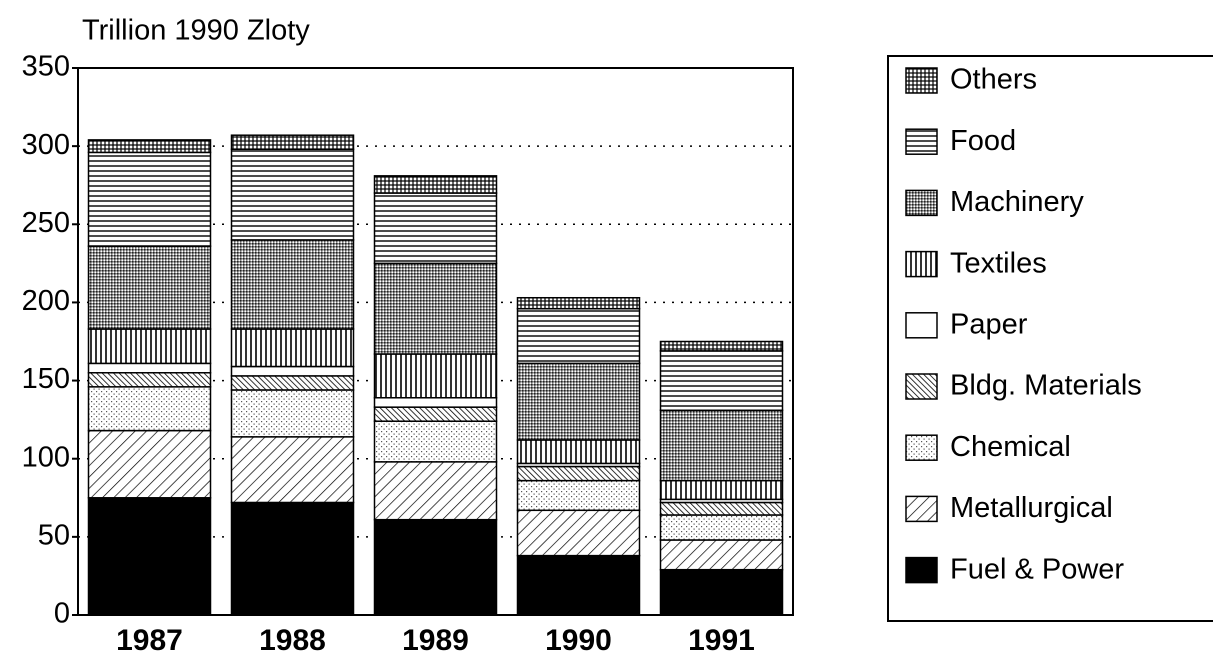 The height and width of the screenshot is (666, 1213). I want to click on x-tick-label: 1990, so click(578, 640).